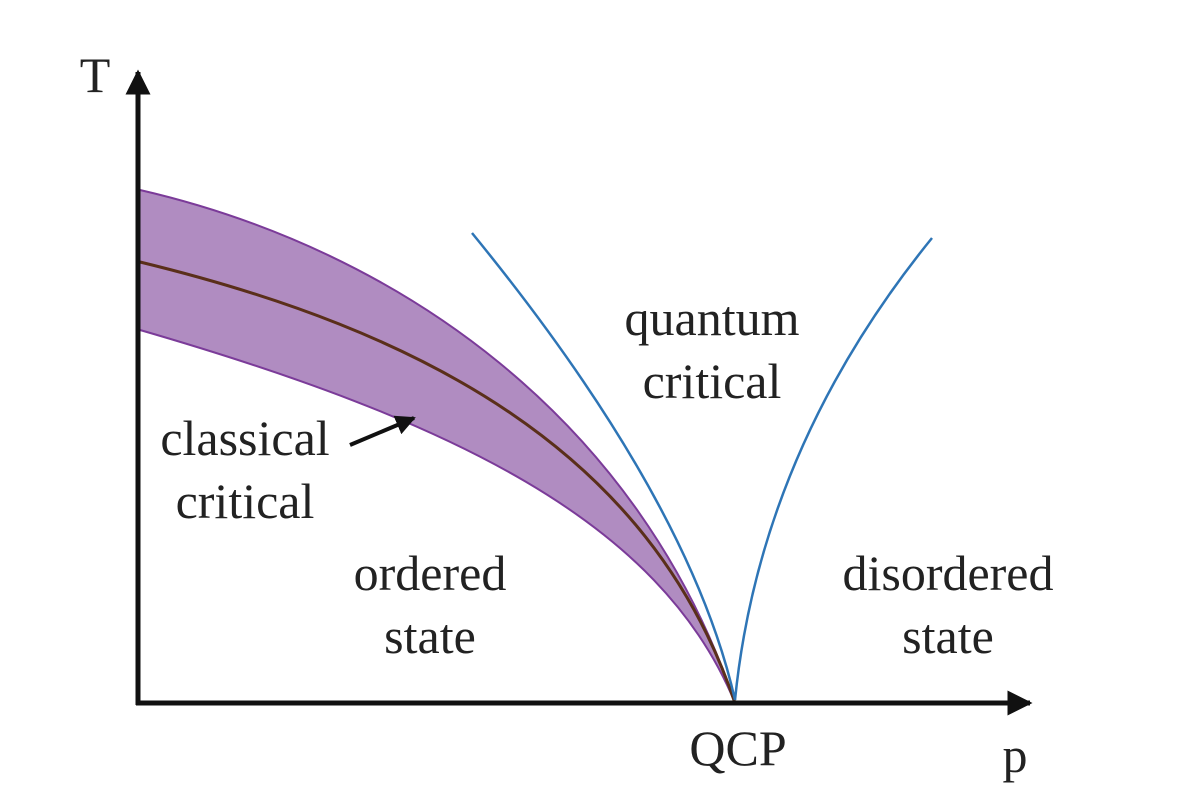 The height and width of the screenshot is (800, 1200). What do you see at coordinates (1015, 755) in the screenshot?
I see `x-axis-label: p` at bounding box center [1015, 755].